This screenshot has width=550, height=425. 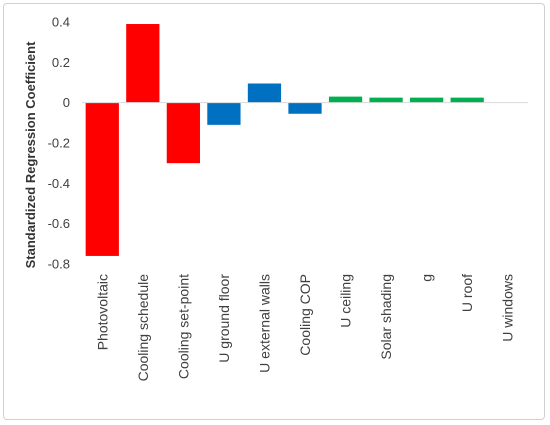 What do you see at coordinates (143, 328) in the screenshot?
I see `category-label: Cooling schedule` at bounding box center [143, 328].